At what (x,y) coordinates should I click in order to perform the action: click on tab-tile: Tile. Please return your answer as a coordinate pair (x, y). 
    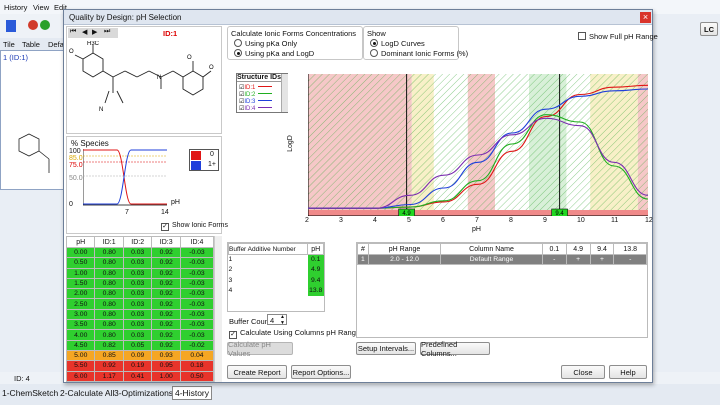
    Looking at the image, I should click on (9, 44).